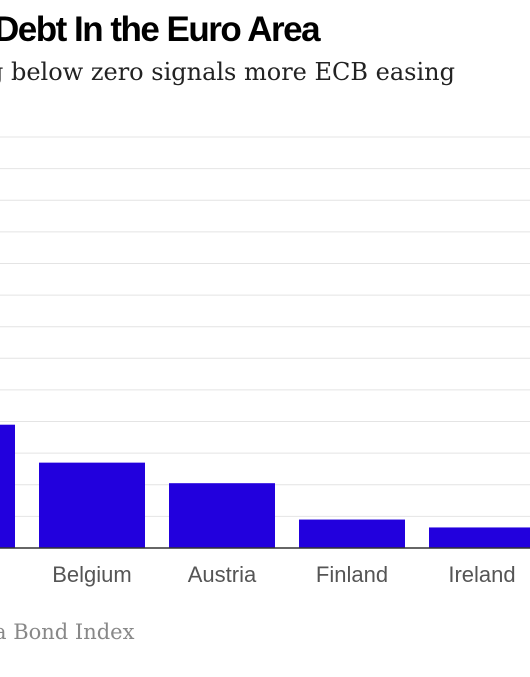 The height and width of the screenshot is (677, 530). What do you see at coordinates (91, 574) in the screenshot?
I see `x-tick-label-belgium: Belgium` at bounding box center [91, 574].